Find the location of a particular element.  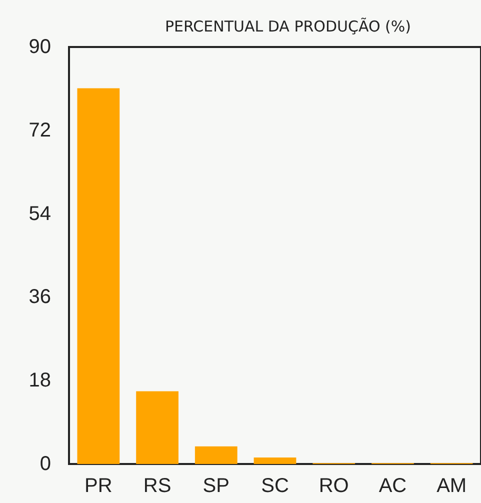

x-tick-label: RS is located at coordinates (157, 486).